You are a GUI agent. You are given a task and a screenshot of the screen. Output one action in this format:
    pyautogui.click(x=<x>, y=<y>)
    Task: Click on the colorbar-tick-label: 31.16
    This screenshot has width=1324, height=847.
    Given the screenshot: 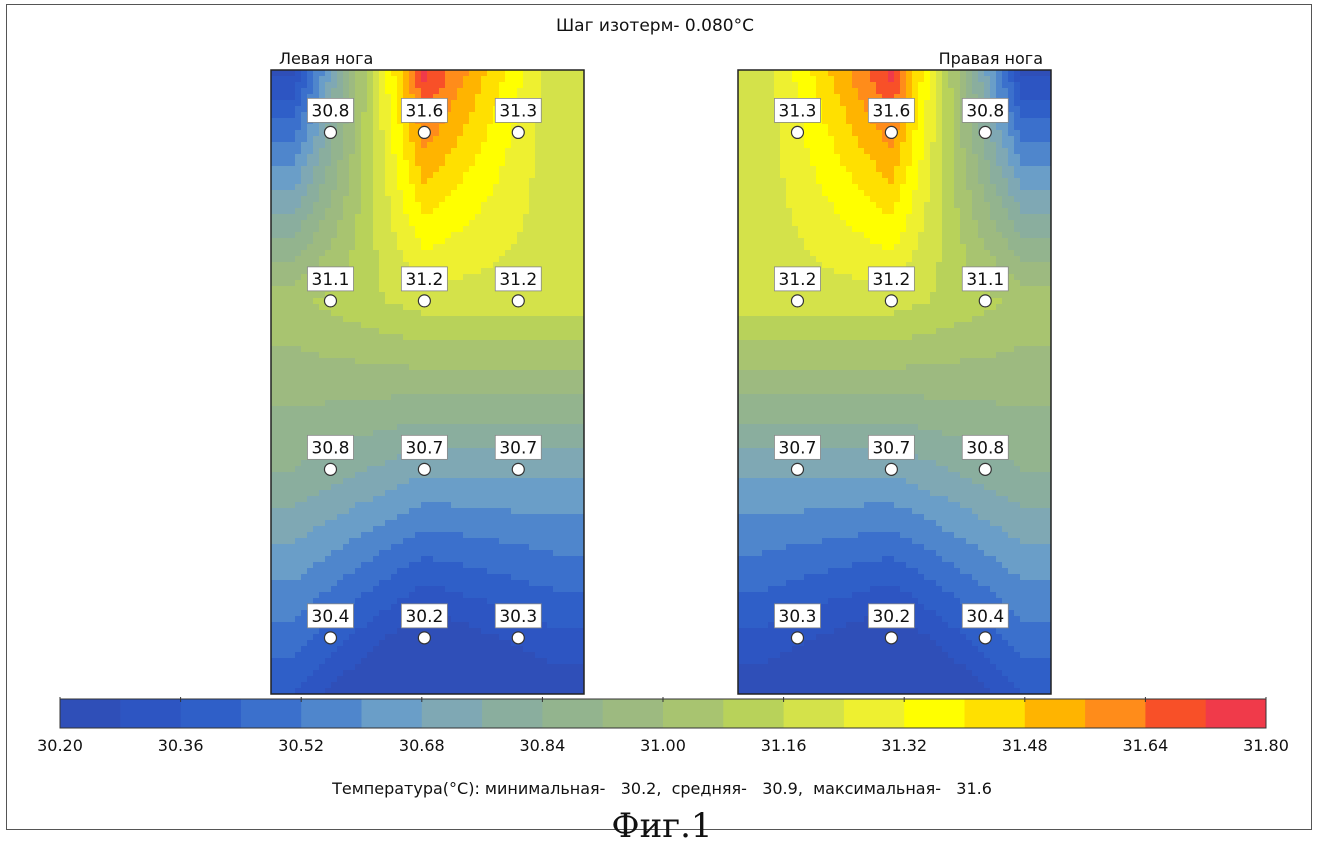 What is the action you would take?
    pyautogui.click(x=784, y=745)
    